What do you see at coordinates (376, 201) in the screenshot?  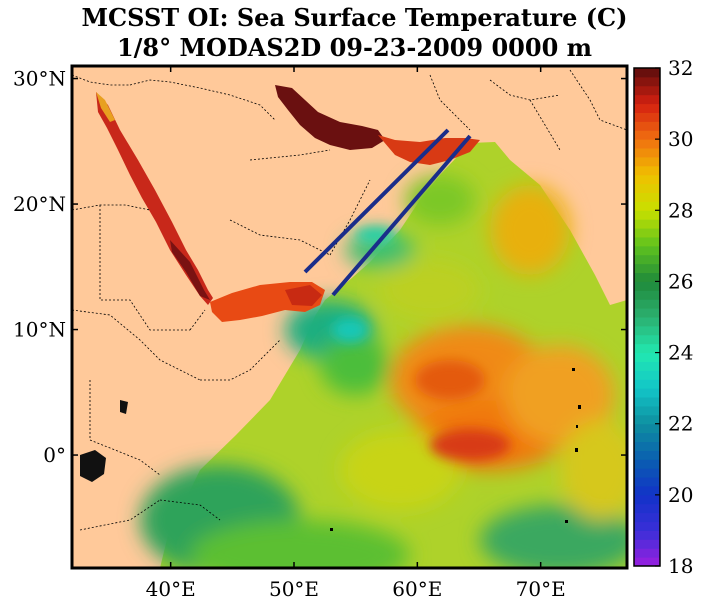 I see `section-line-west` at bounding box center [376, 201].